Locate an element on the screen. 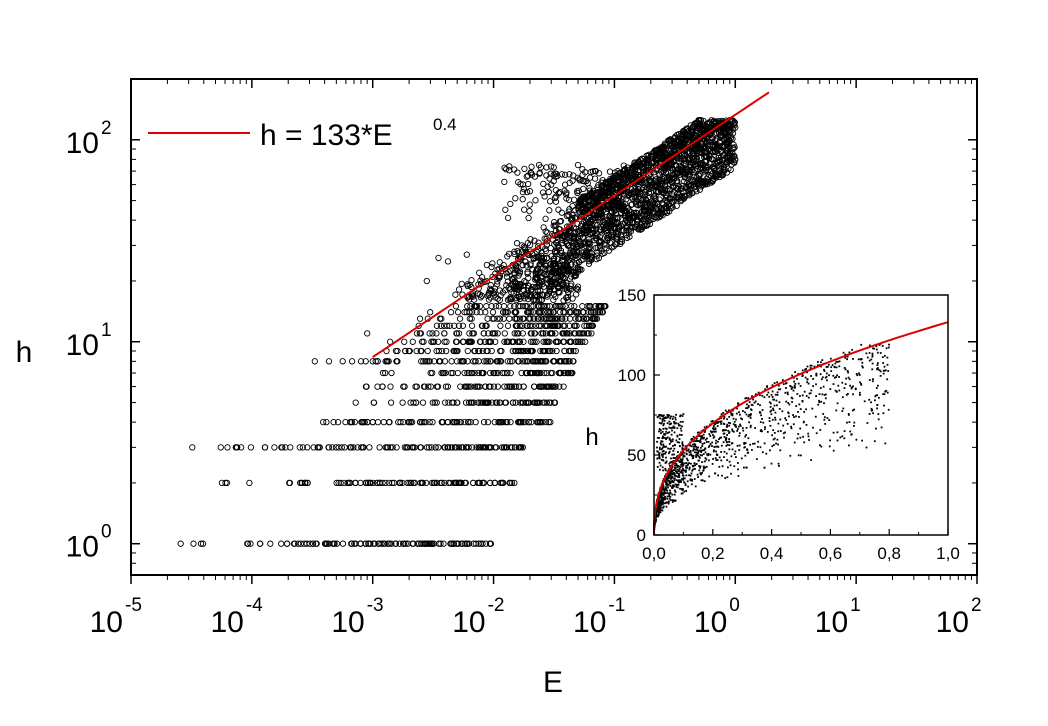 Image resolution: width=1048 pixels, height=726 pixels. x-tick-label: 10 is located at coordinates (347, 622).